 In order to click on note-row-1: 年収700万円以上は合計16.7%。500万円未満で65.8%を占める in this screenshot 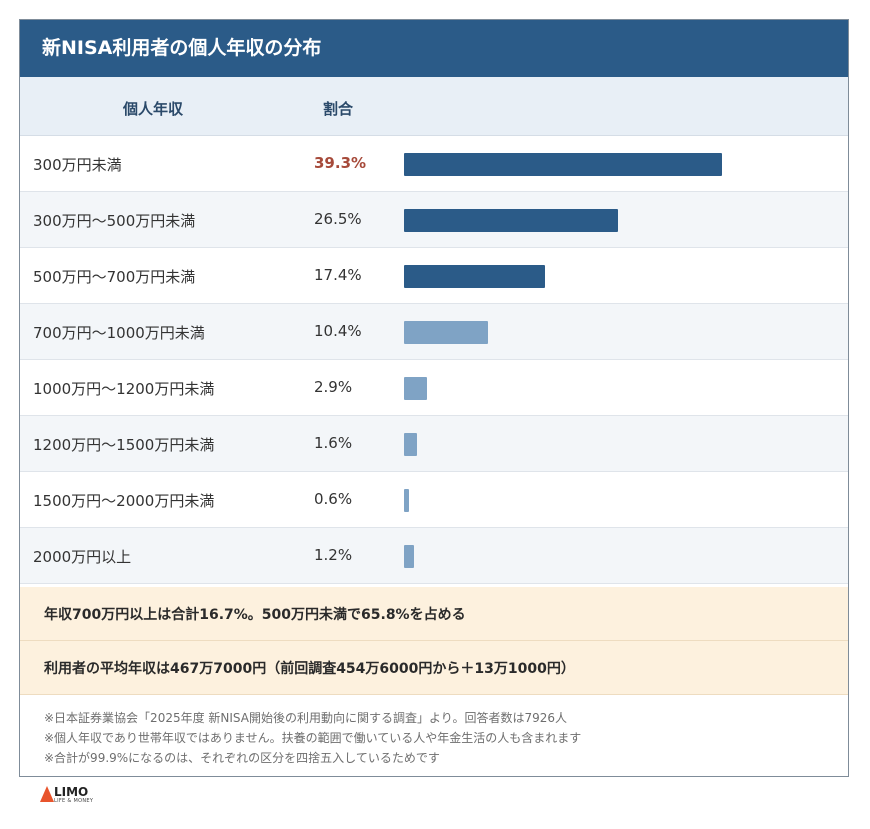, I will do `click(434, 614)`.